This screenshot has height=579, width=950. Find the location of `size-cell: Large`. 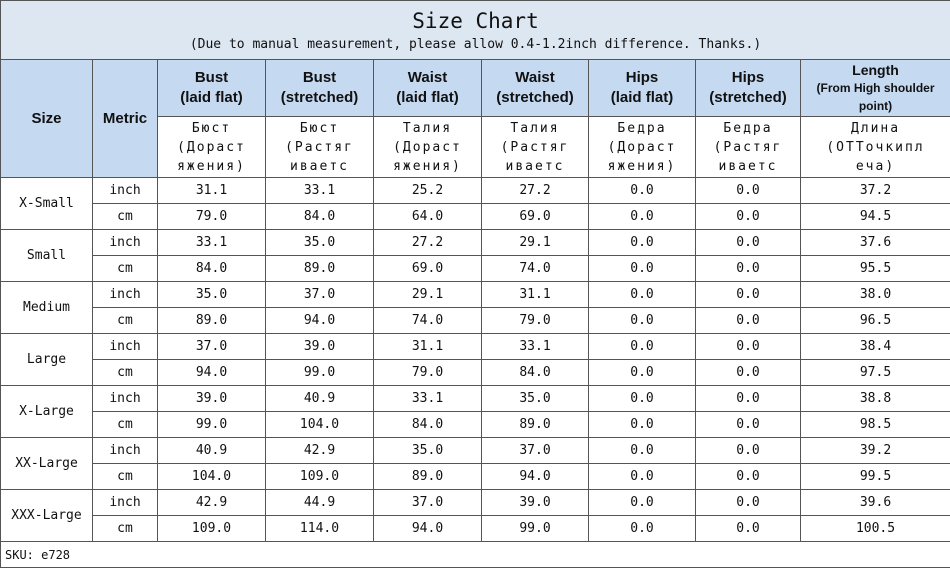

size-cell: Large is located at coordinates (46, 359).